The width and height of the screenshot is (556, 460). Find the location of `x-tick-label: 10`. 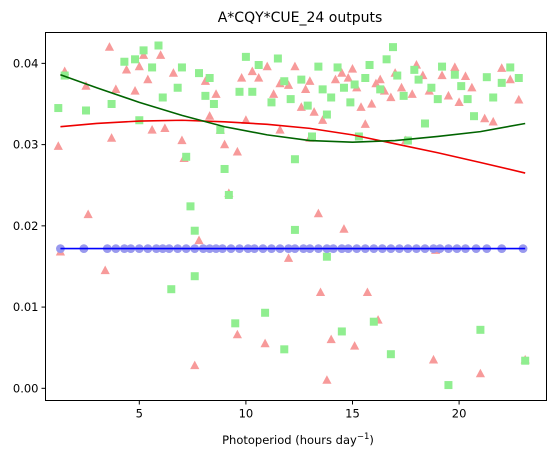

x-tick-label: 10 is located at coordinates (246, 414).